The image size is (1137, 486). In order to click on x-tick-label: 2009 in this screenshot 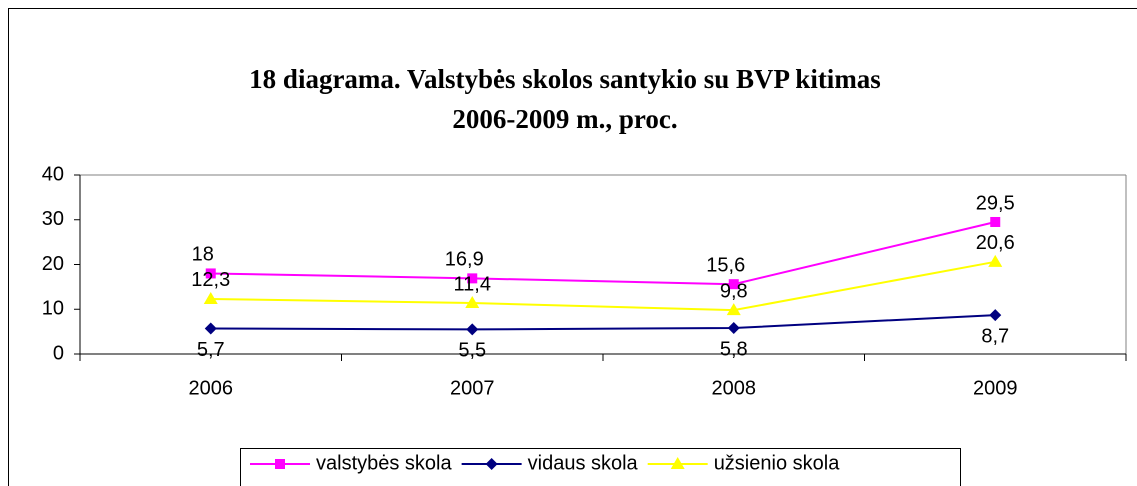, I will do `click(995, 388)`.